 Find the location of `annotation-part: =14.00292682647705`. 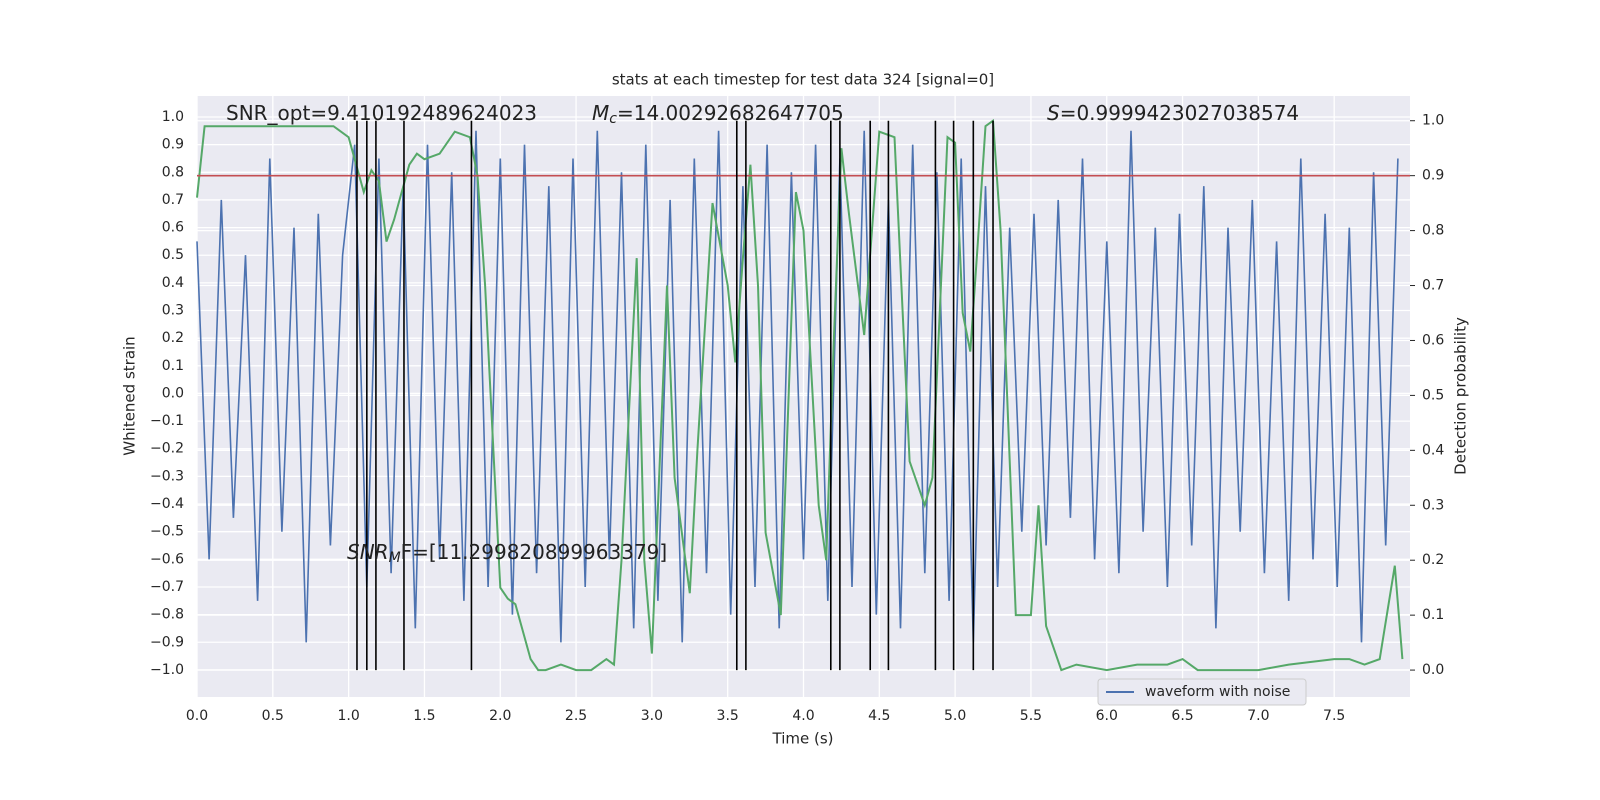

annotation-part: =14.00292682647705 is located at coordinates (730, 113).